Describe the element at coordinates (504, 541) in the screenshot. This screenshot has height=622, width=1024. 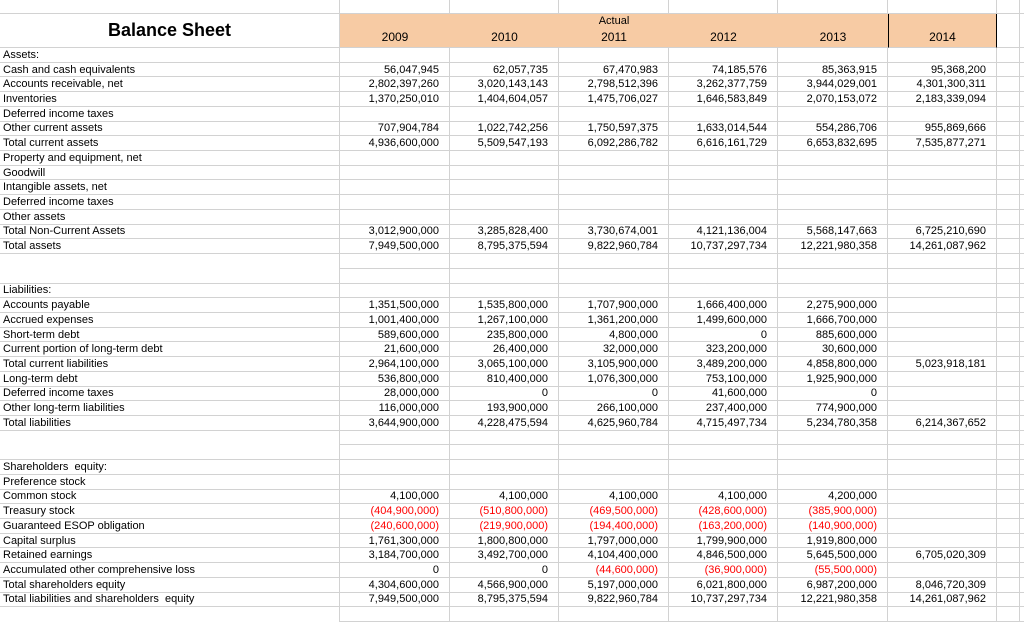
I see `value-cell: 1,800,800,000` at that location.